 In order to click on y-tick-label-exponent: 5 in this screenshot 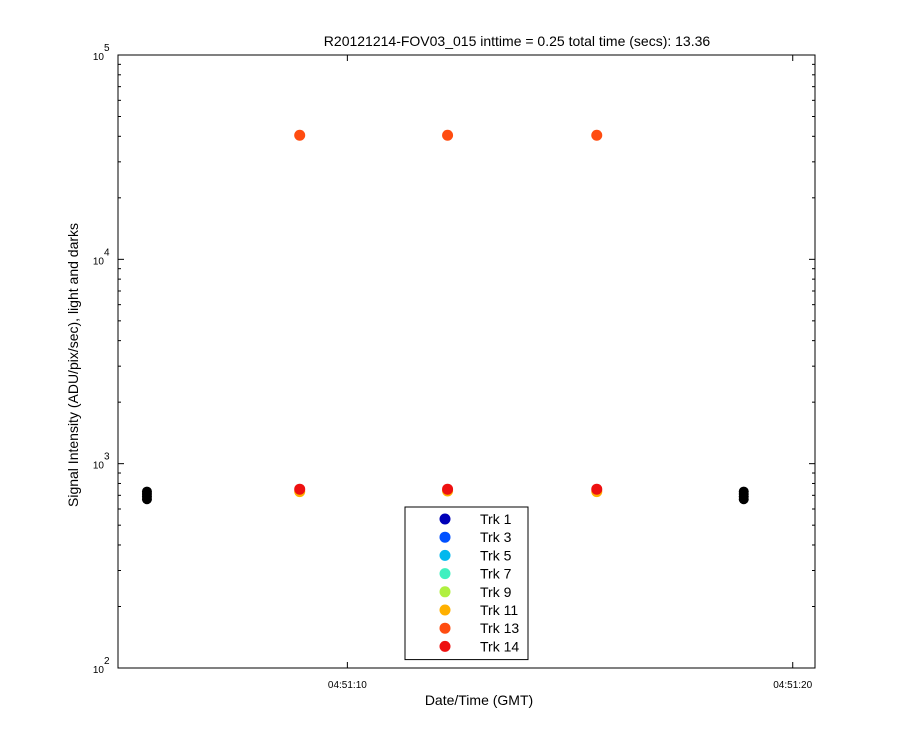, I will do `click(107, 48)`.